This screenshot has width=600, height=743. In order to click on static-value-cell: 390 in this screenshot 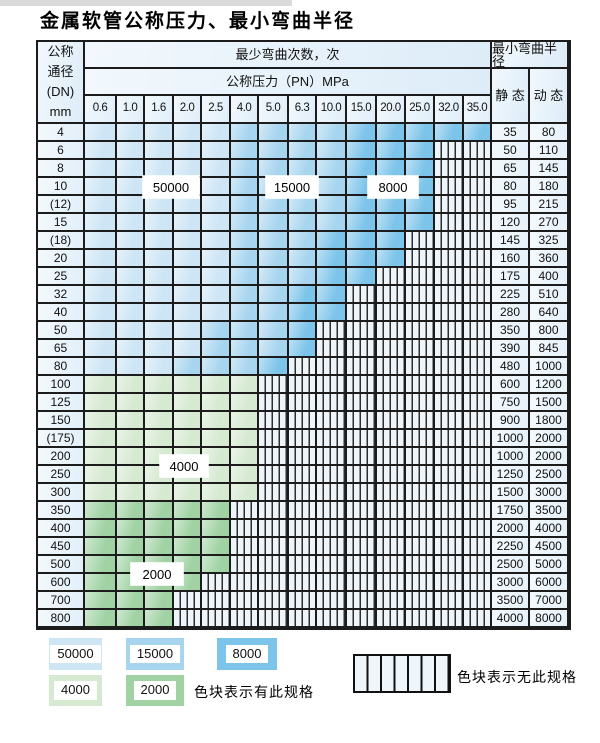, I will do `click(511, 349)`.